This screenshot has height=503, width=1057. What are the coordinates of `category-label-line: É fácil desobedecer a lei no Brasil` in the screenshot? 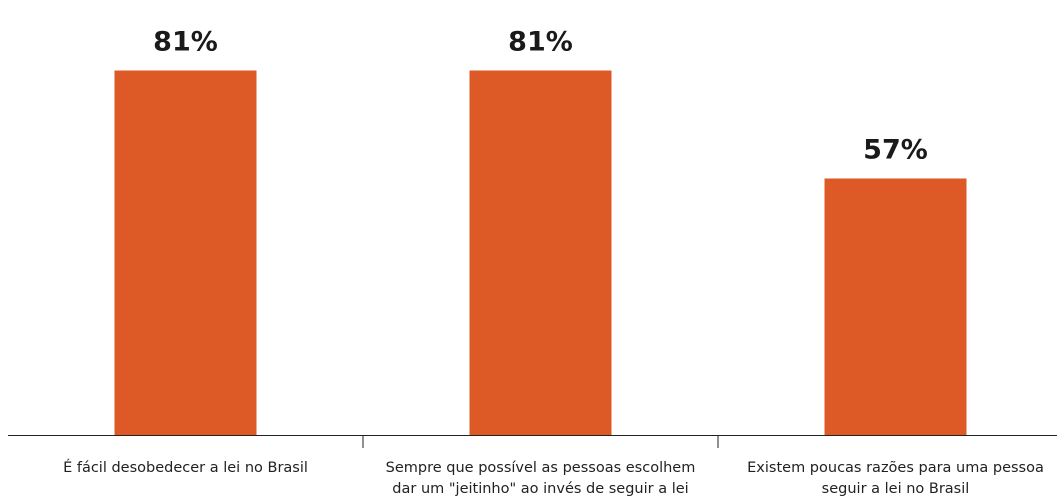 It's located at (185, 467).